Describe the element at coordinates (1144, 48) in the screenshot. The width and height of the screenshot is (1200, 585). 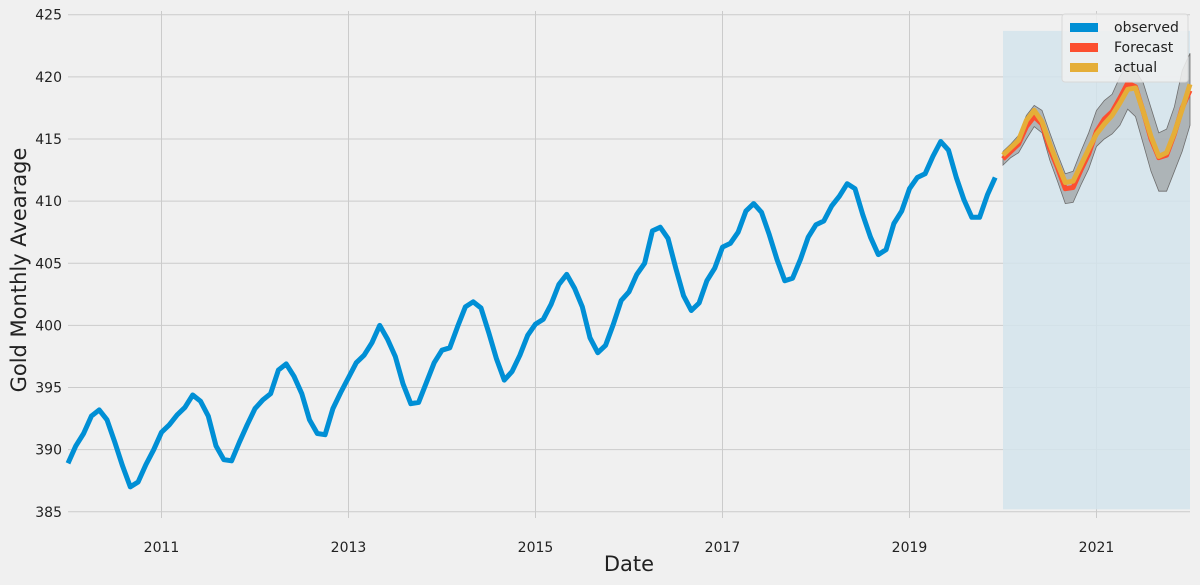
I see `legend-label-forecast: Forecast` at that location.